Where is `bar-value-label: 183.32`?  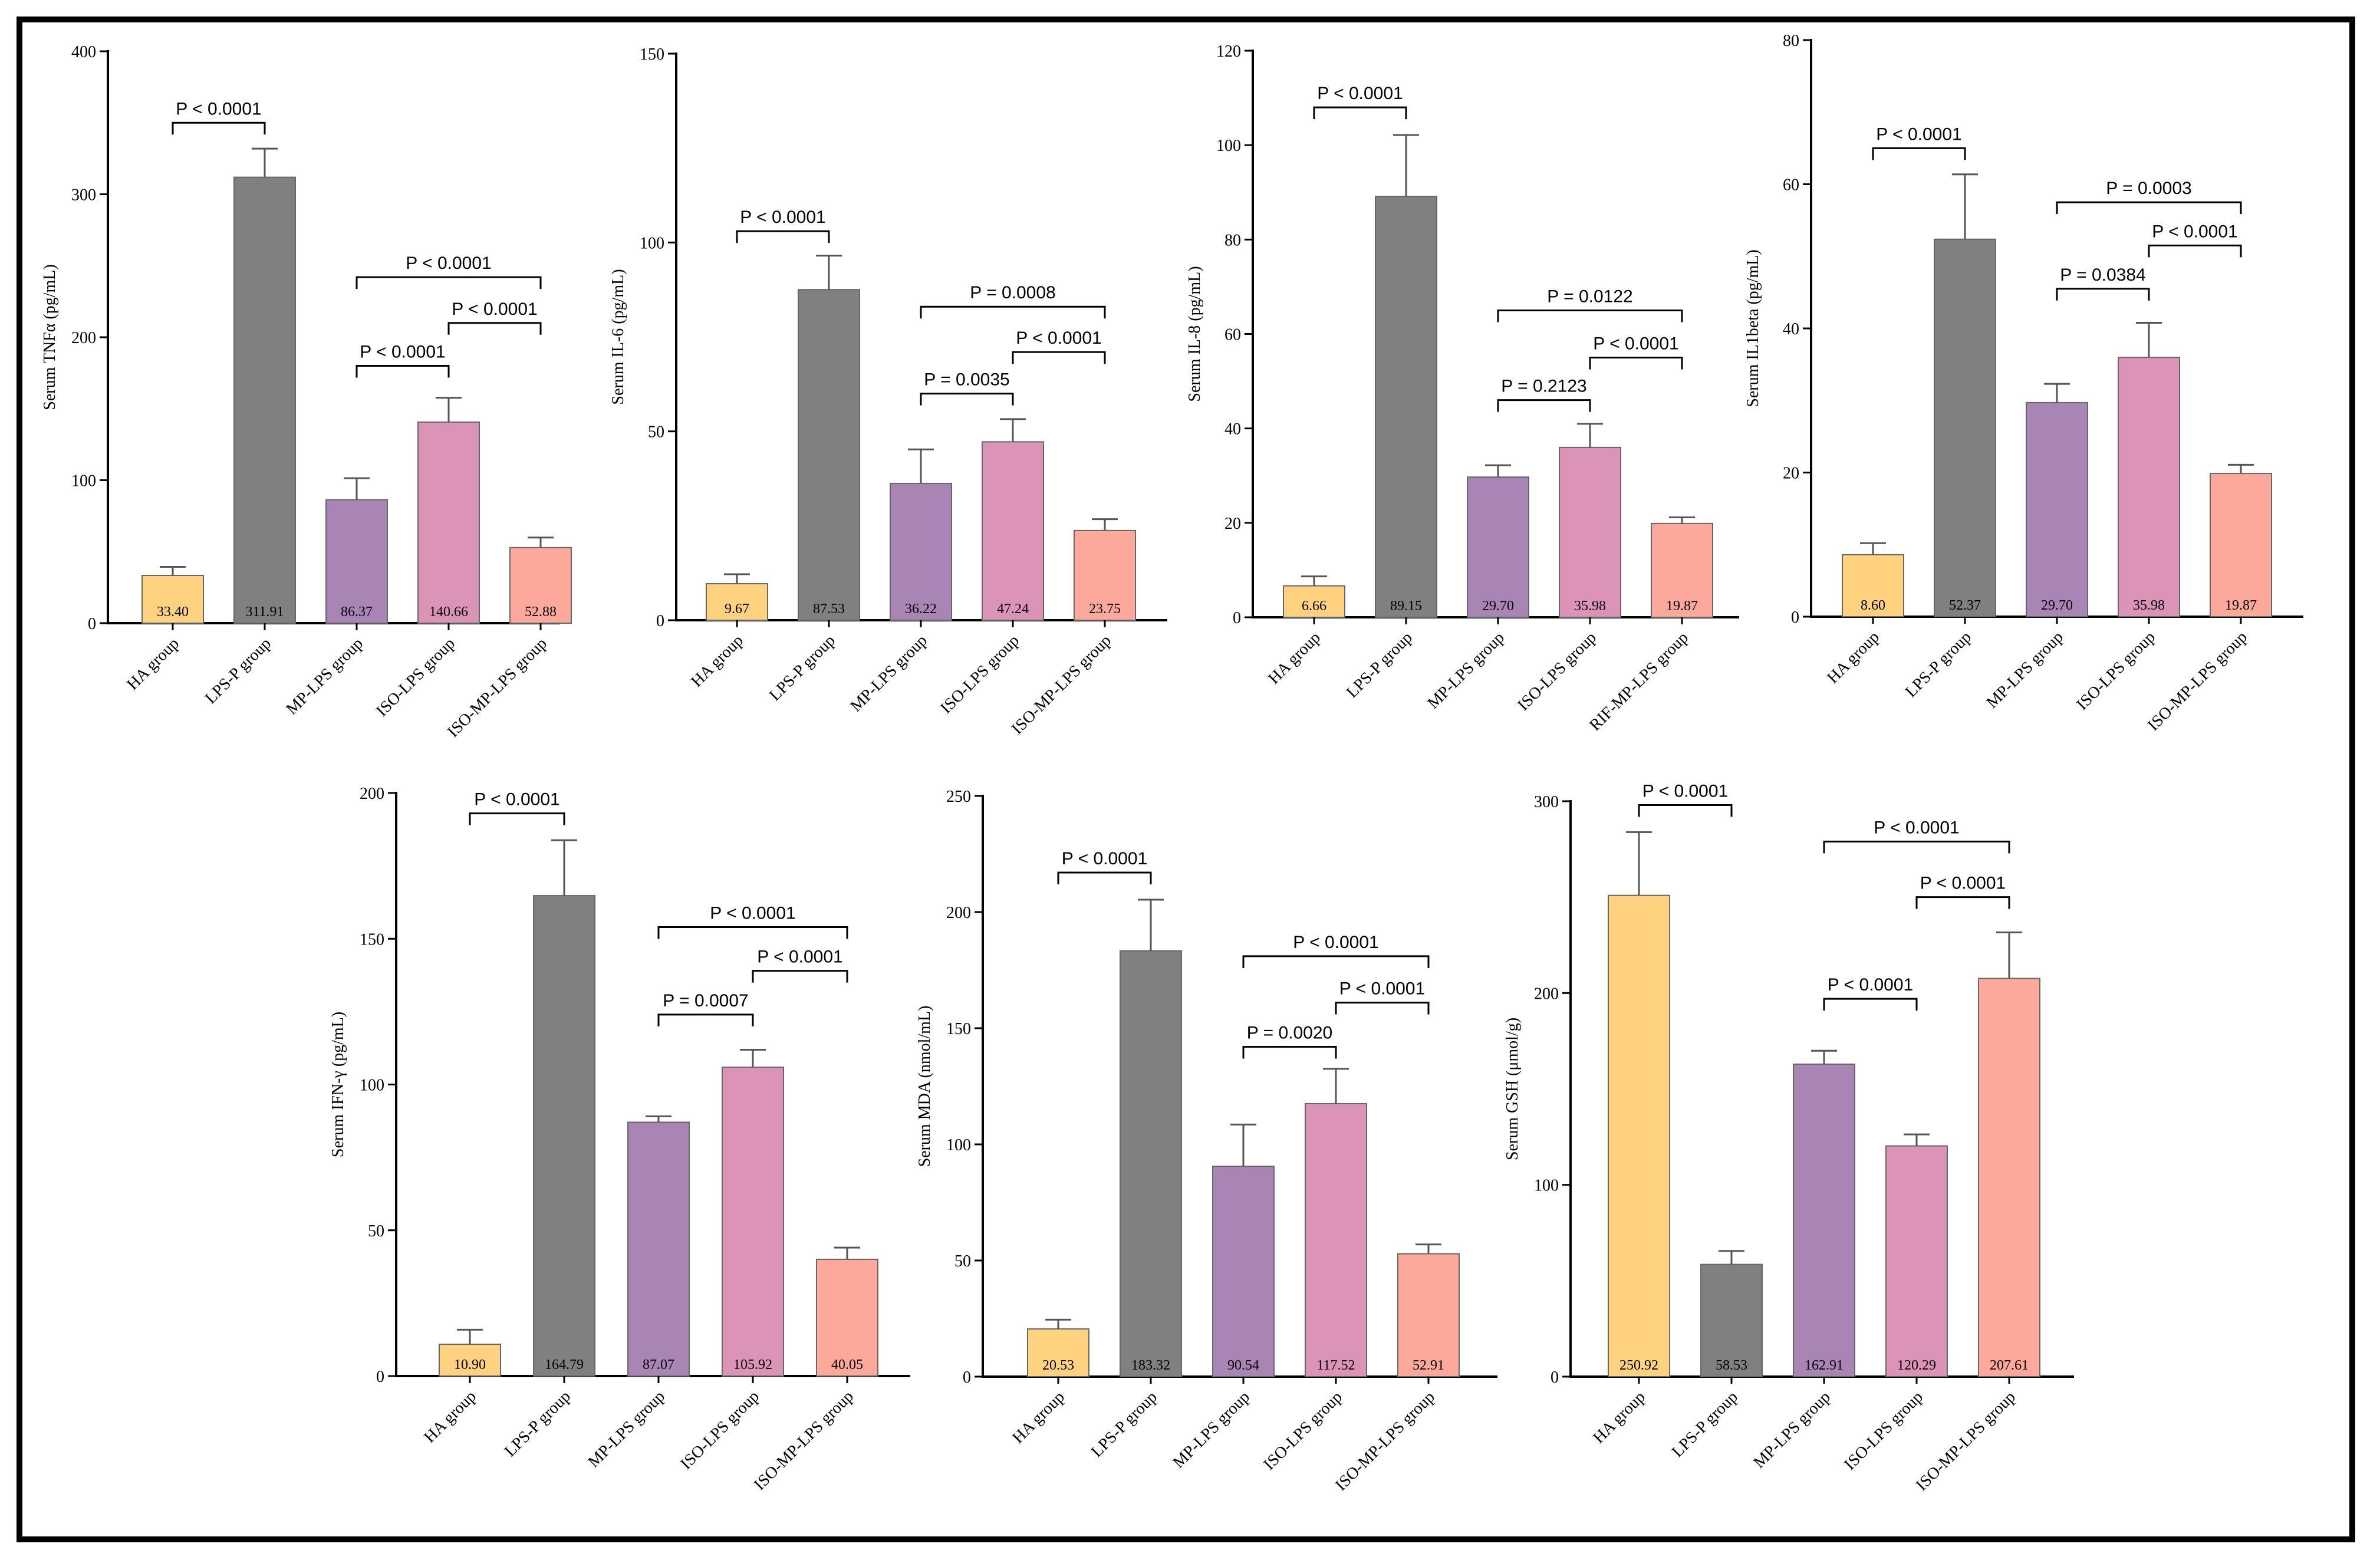
bar-value-label: 183.32 is located at coordinates (1150, 1365).